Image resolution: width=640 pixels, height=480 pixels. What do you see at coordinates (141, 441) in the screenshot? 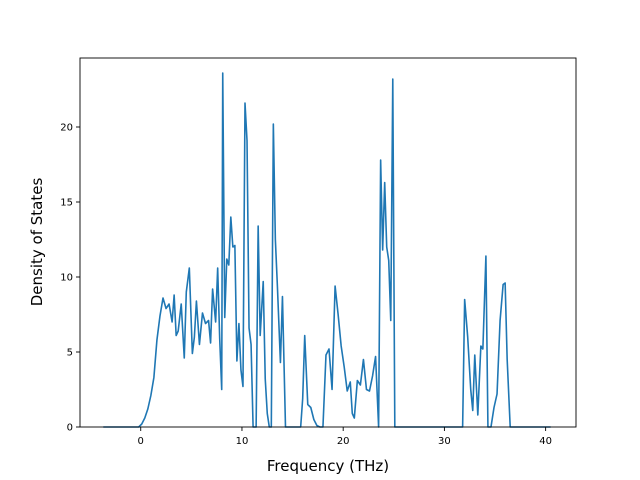
I see `x-tick-label: 0` at bounding box center [141, 441].